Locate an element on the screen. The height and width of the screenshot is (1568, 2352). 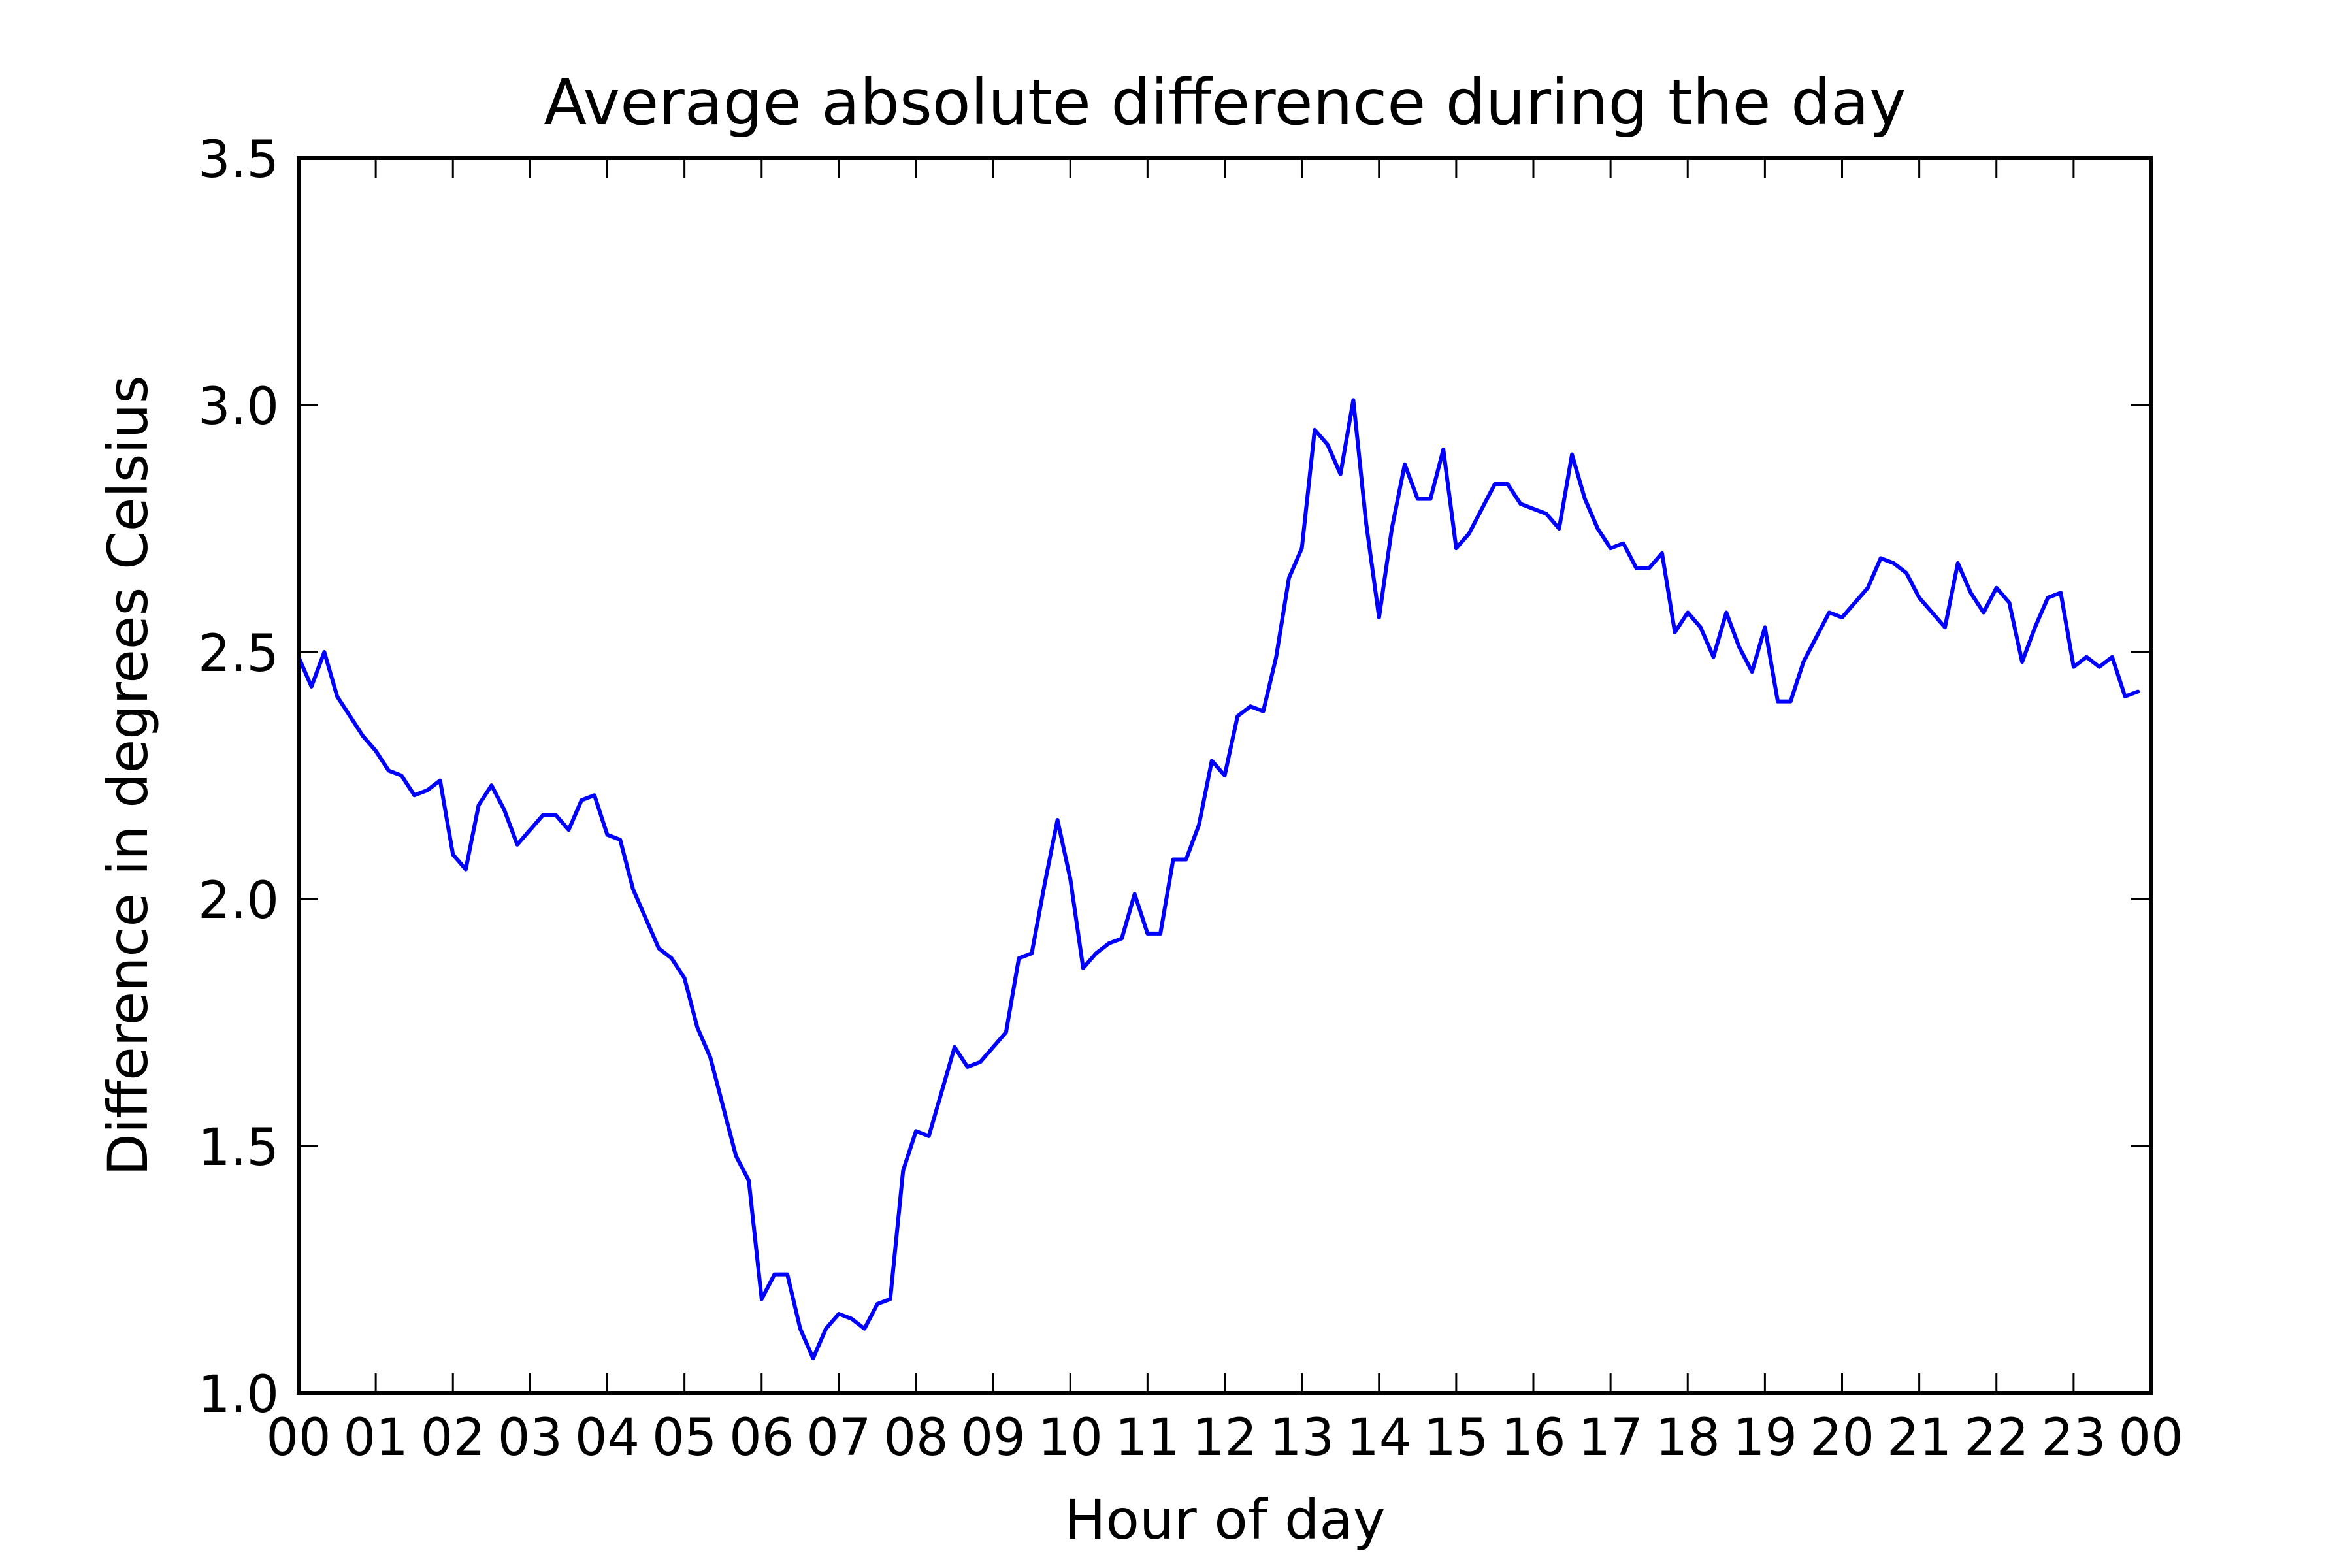
x-tick-label: 09 is located at coordinates (992, 1438).